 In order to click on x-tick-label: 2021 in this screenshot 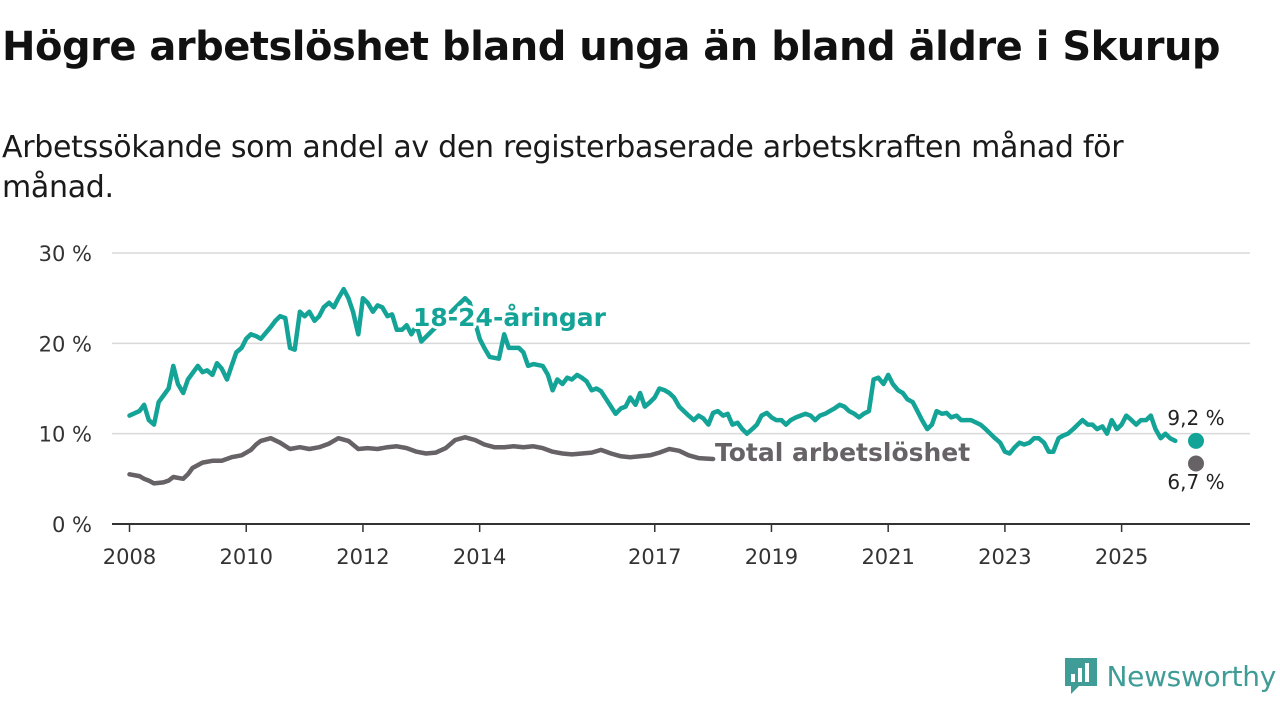, I will do `click(887, 557)`.